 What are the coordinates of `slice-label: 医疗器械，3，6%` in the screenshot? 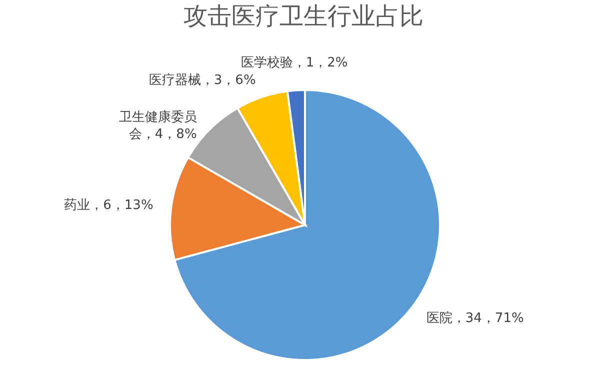 It's located at (202, 80).